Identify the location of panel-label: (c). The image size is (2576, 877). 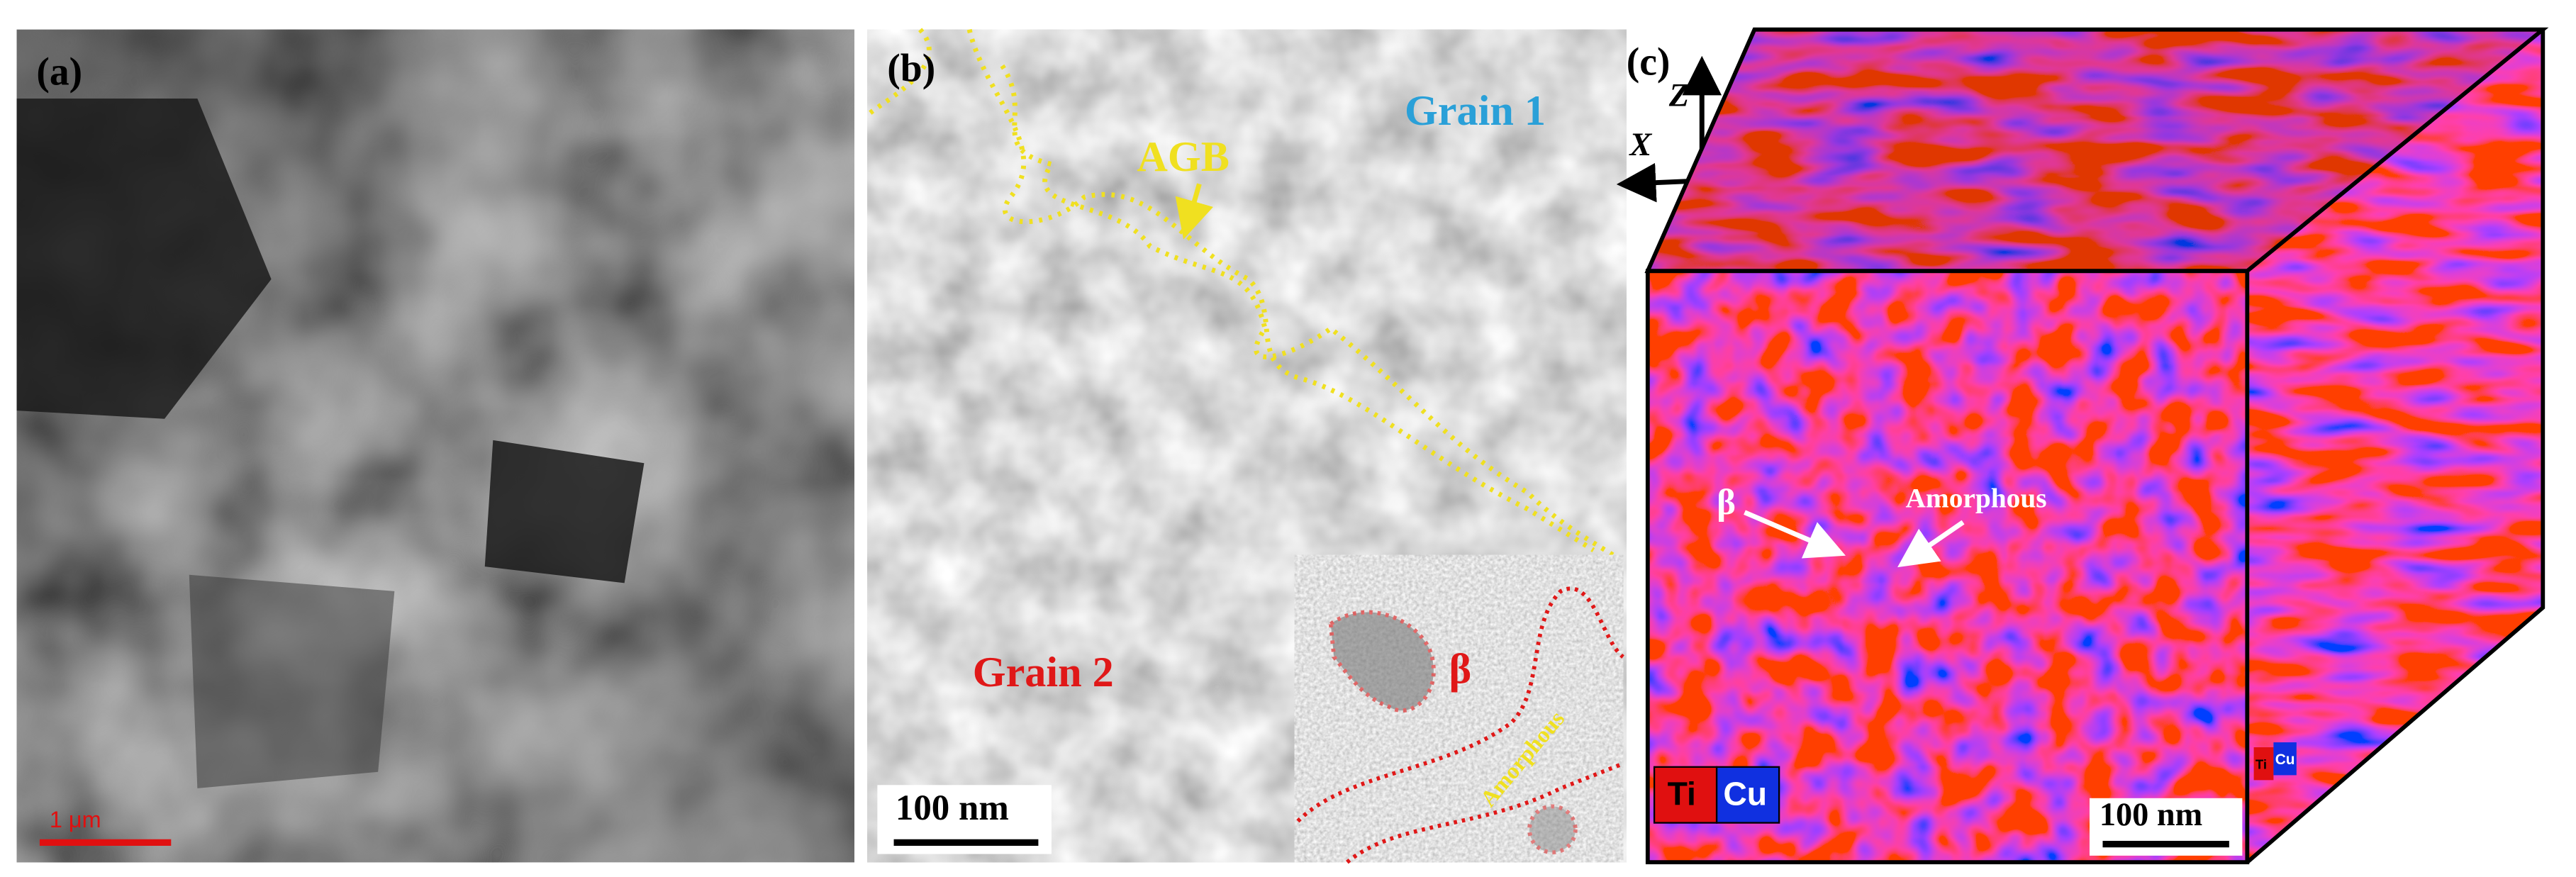
(1649, 62).